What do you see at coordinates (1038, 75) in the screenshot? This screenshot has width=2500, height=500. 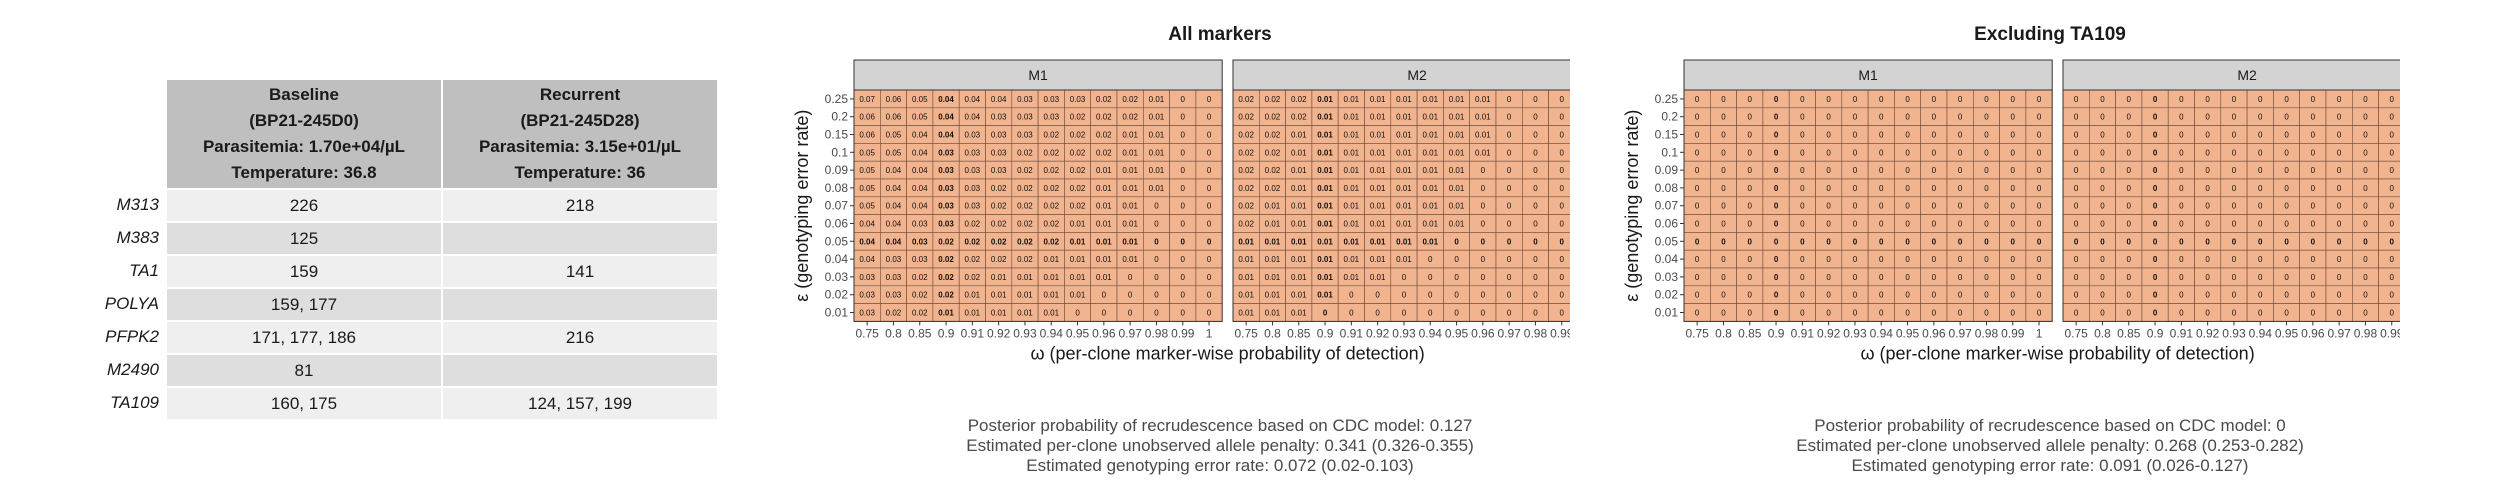 I see `facet-strip` at bounding box center [1038, 75].